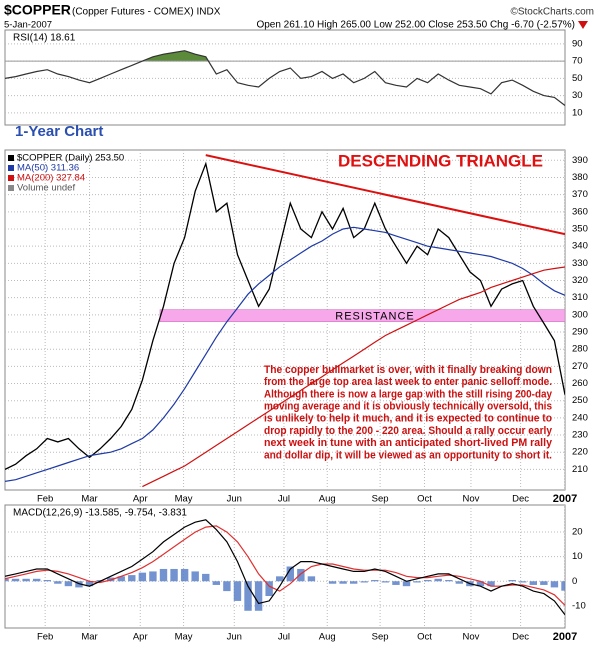 This screenshot has height=645, width=598. Describe the element at coordinates (580, 383) in the screenshot. I see `y-tick-label: 260` at that location.